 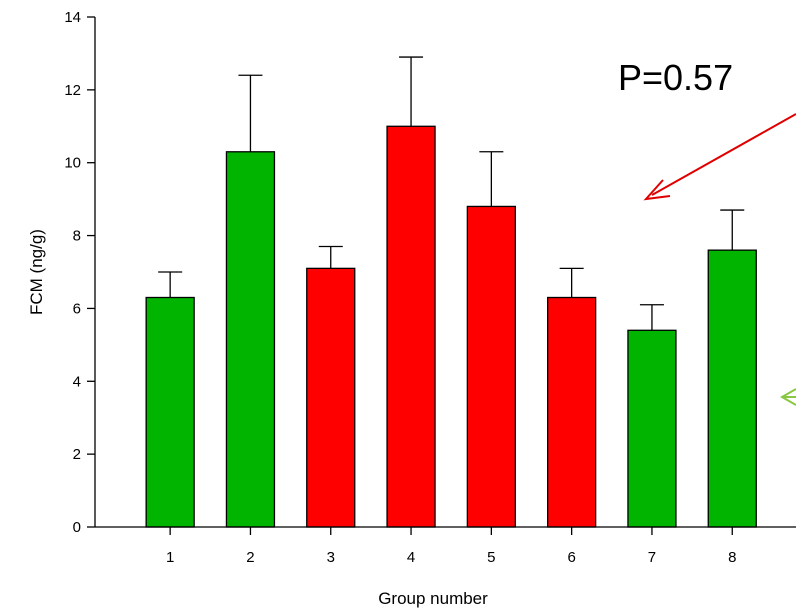 I want to click on p-value-annotation: P=0.57, so click(x=675, y=77).